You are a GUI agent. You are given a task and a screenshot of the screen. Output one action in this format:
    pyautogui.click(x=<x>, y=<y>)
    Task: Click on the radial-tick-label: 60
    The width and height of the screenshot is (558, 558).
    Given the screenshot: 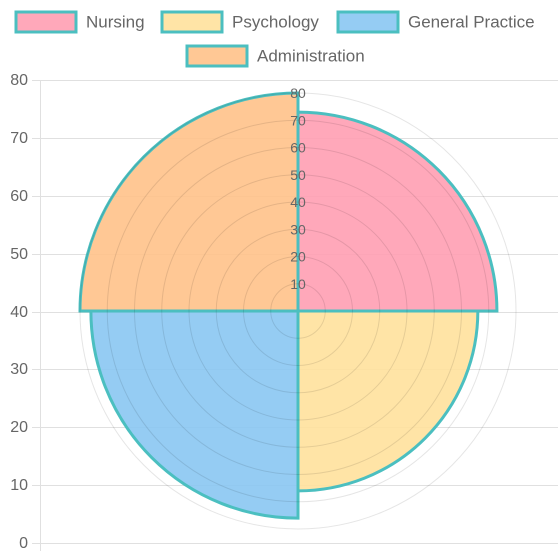 What is the action you would take?
    pyautogui.click(x=298, y=148)
    